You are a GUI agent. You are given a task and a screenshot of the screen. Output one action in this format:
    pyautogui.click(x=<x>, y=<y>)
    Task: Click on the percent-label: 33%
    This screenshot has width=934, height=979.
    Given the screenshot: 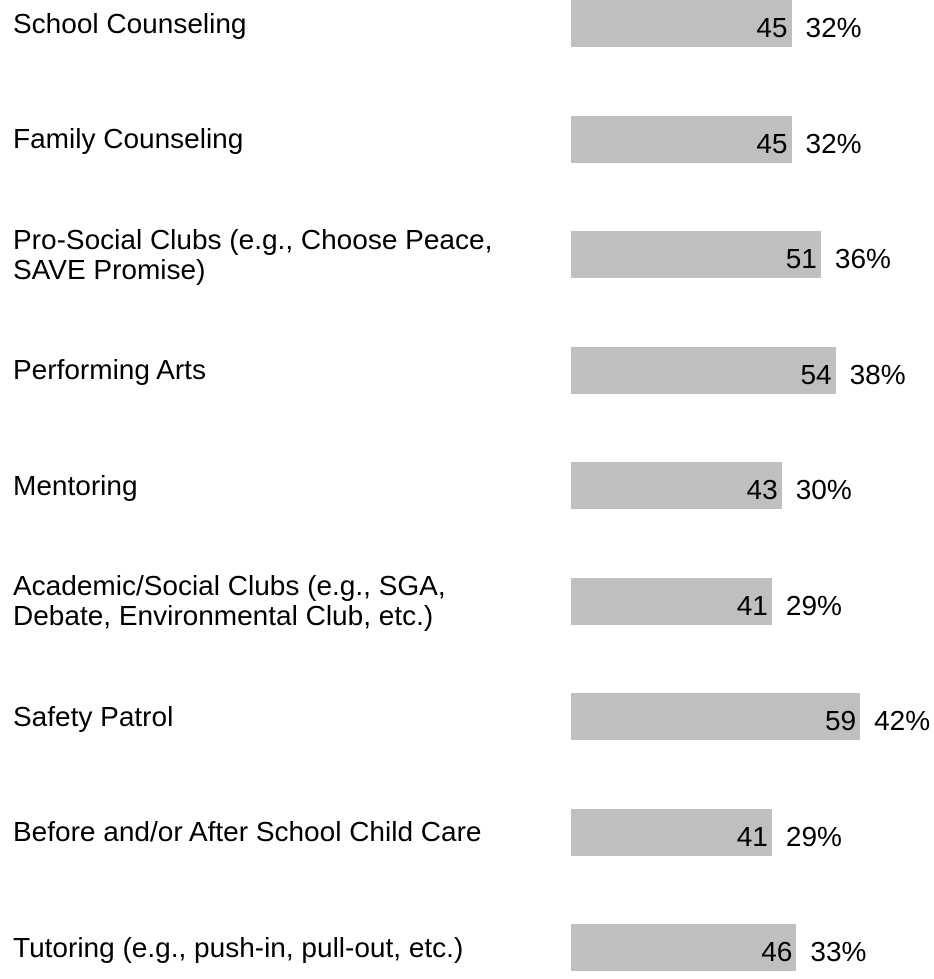 What is the action you would take?
    pyautogui.click(x=838, y=951)
    